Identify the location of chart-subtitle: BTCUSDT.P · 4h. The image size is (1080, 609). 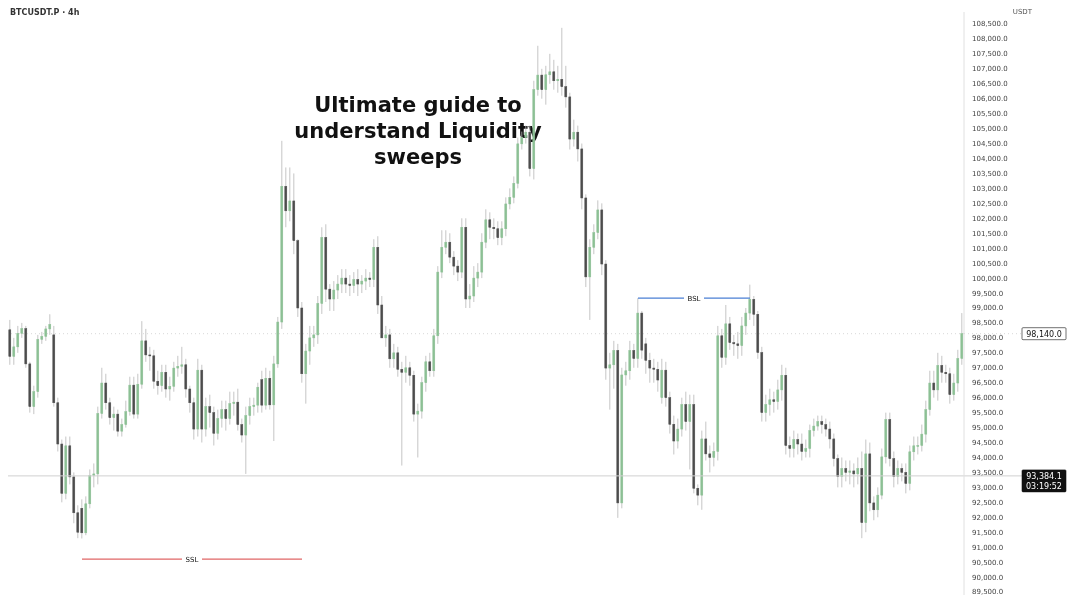
(45, 12).